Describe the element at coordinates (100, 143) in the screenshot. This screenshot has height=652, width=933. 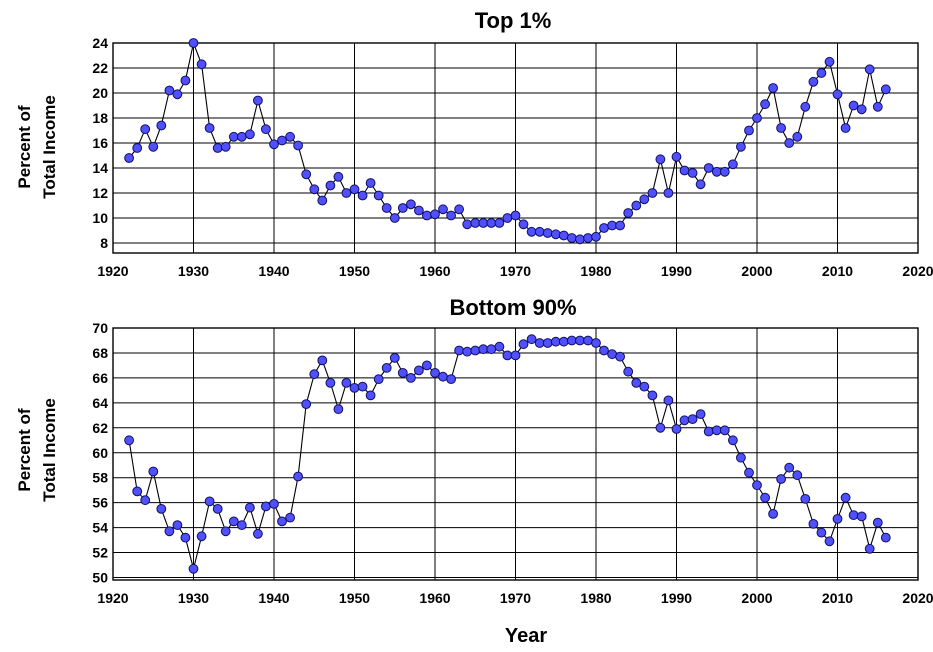
I see `y-tick-labels: 8 10 12 14 16 18 20 22 24` at that location.